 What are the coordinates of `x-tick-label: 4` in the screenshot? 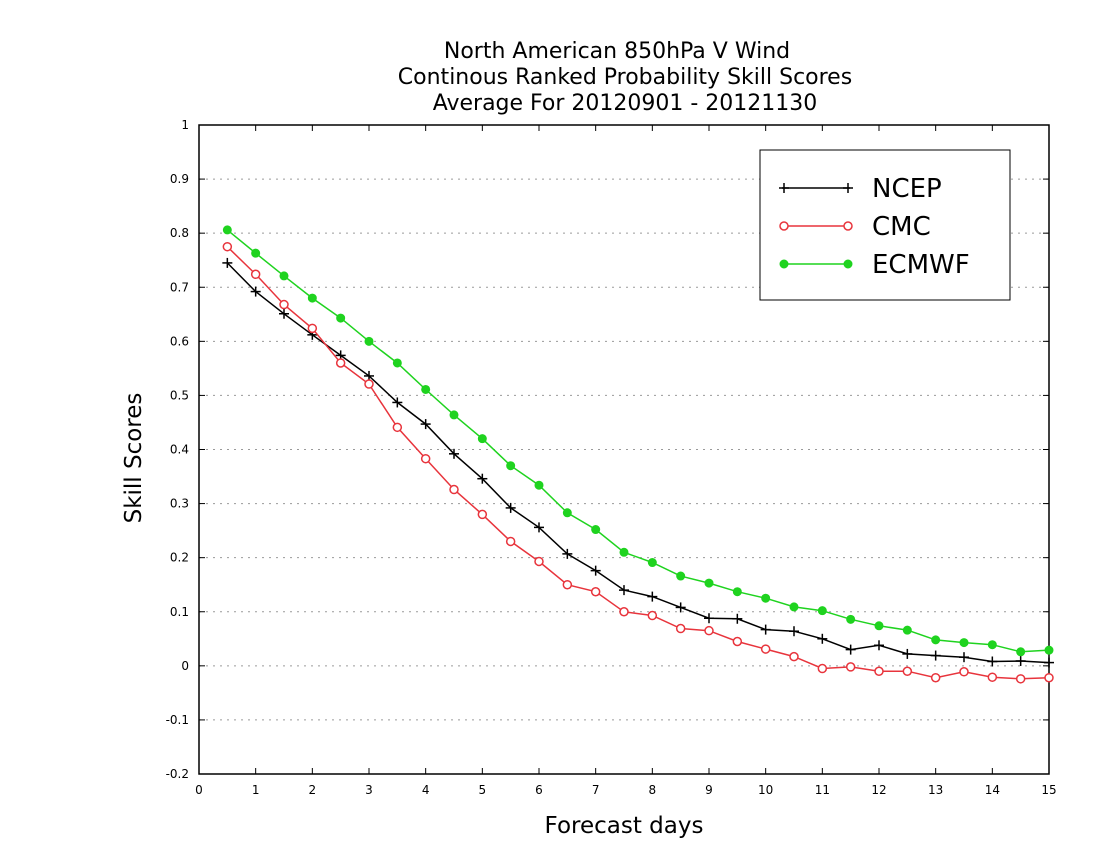 It's located at (426, 790).